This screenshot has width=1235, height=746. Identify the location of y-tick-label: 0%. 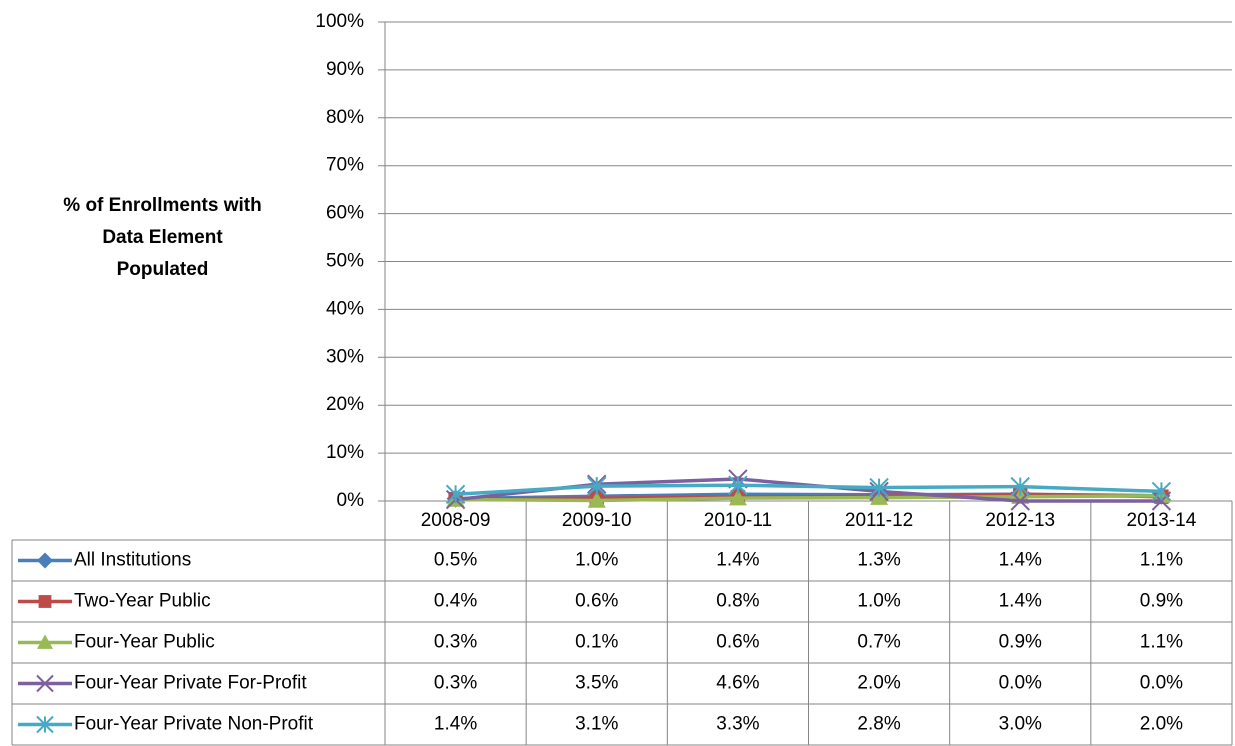
(351, 500).